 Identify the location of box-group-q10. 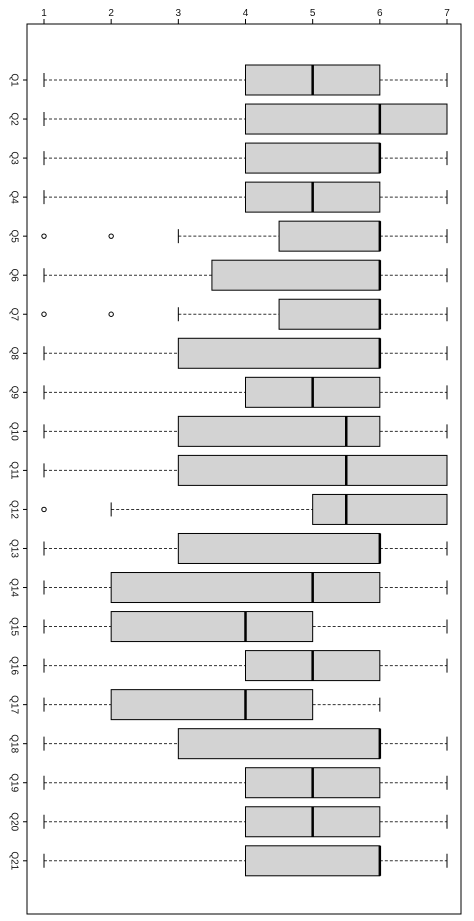
(245, 431).